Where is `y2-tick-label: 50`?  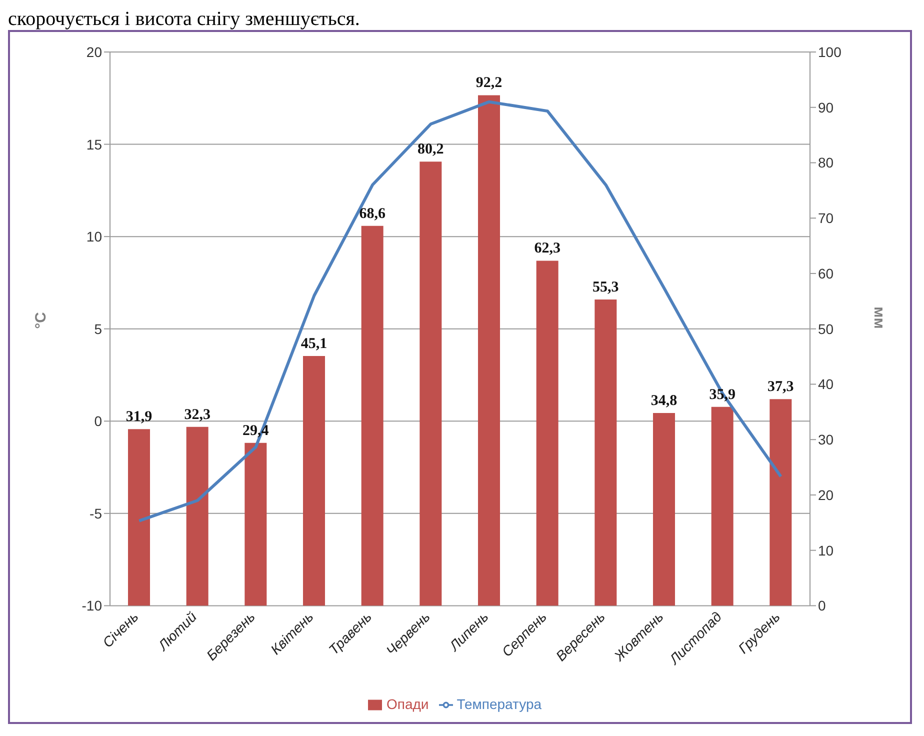 y2-tick-label: 50 is located at coordinates (826, 328).